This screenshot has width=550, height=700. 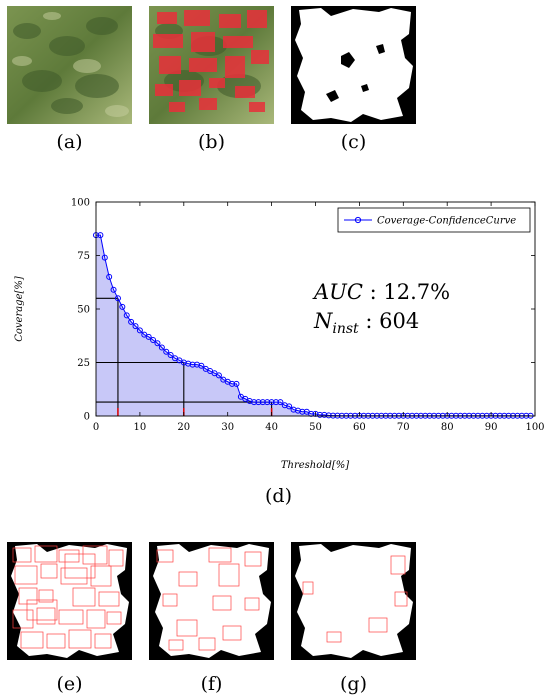 What do you see at coordinates (315, 465) in the screenshot?
I see `x-axis-label: Threshold[%]` at bounding box center [315, 465].